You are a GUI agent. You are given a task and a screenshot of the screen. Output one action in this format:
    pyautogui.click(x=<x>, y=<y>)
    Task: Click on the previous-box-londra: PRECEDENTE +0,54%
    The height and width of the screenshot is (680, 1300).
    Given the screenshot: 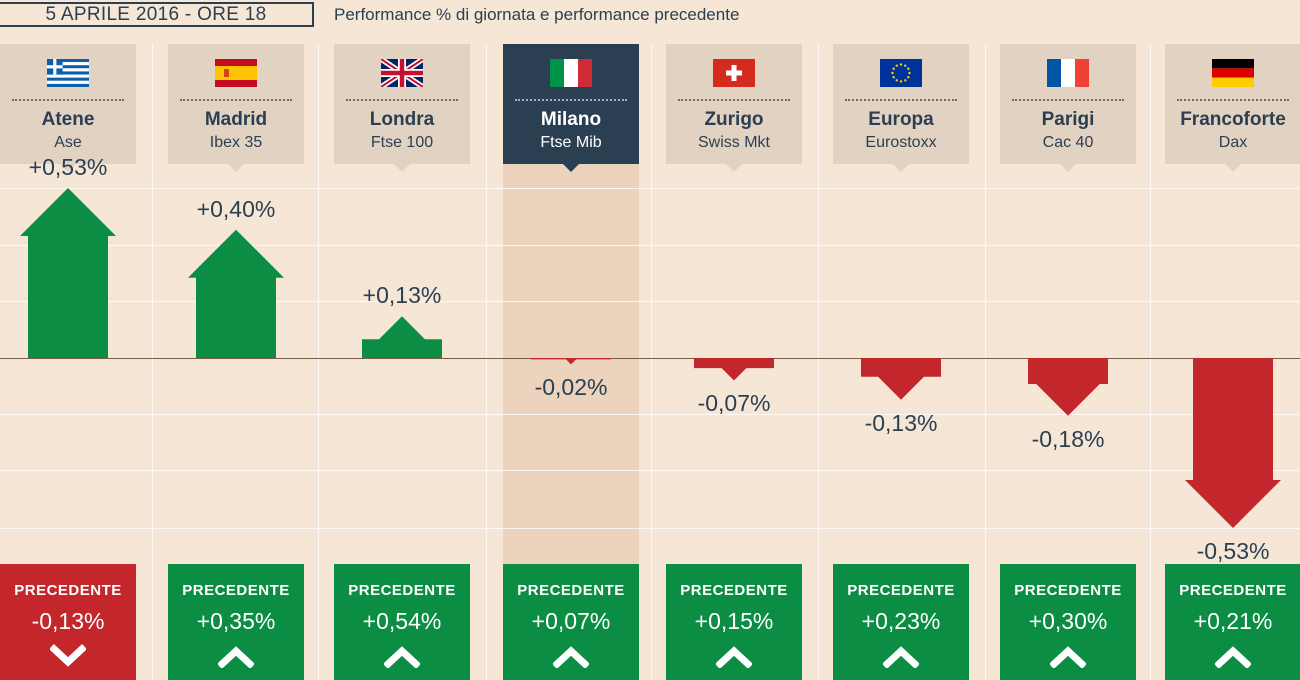 What is the action you would take?
    pyautogui.click(x=402, y=622)
    